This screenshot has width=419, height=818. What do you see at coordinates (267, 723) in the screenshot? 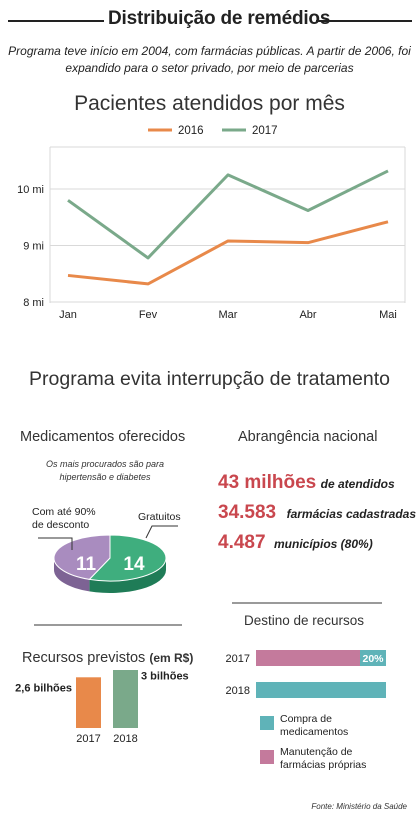
I see `legend-swatch-purchase` at bounding box center [267, 723].